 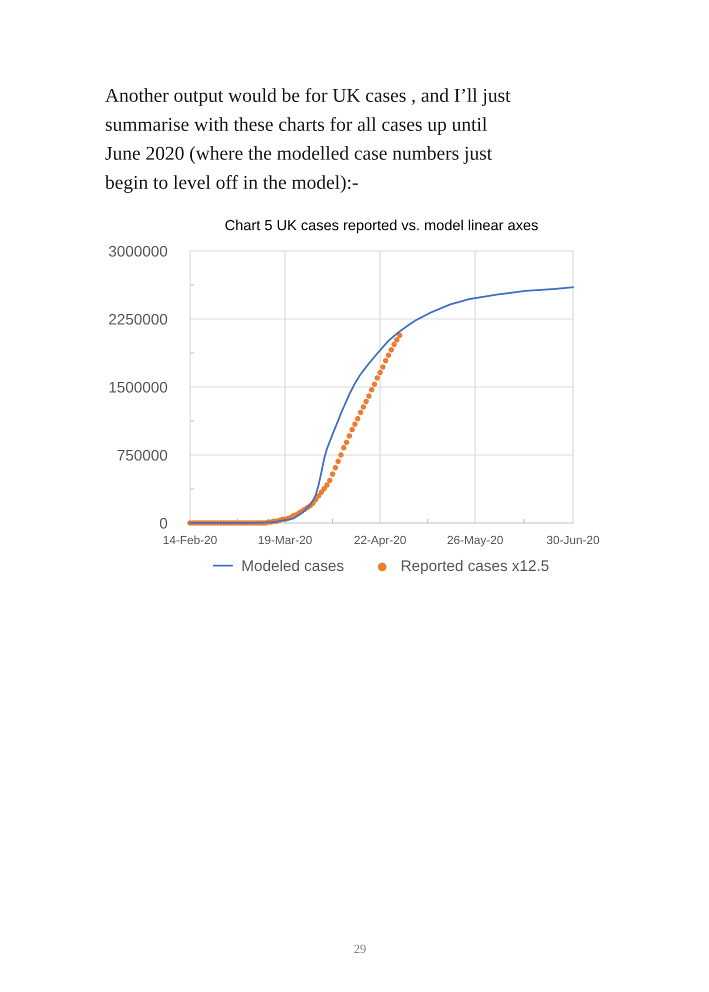 I want to click on y-tick-label: 3000000, so click(x=138, y=251).